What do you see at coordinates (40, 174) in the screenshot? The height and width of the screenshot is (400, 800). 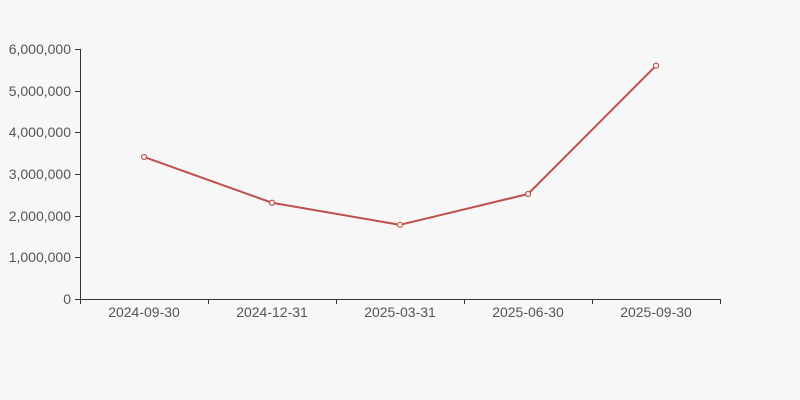 I see `y-axis-tick-label: 3,000,000` at bounding box center [40, 174].